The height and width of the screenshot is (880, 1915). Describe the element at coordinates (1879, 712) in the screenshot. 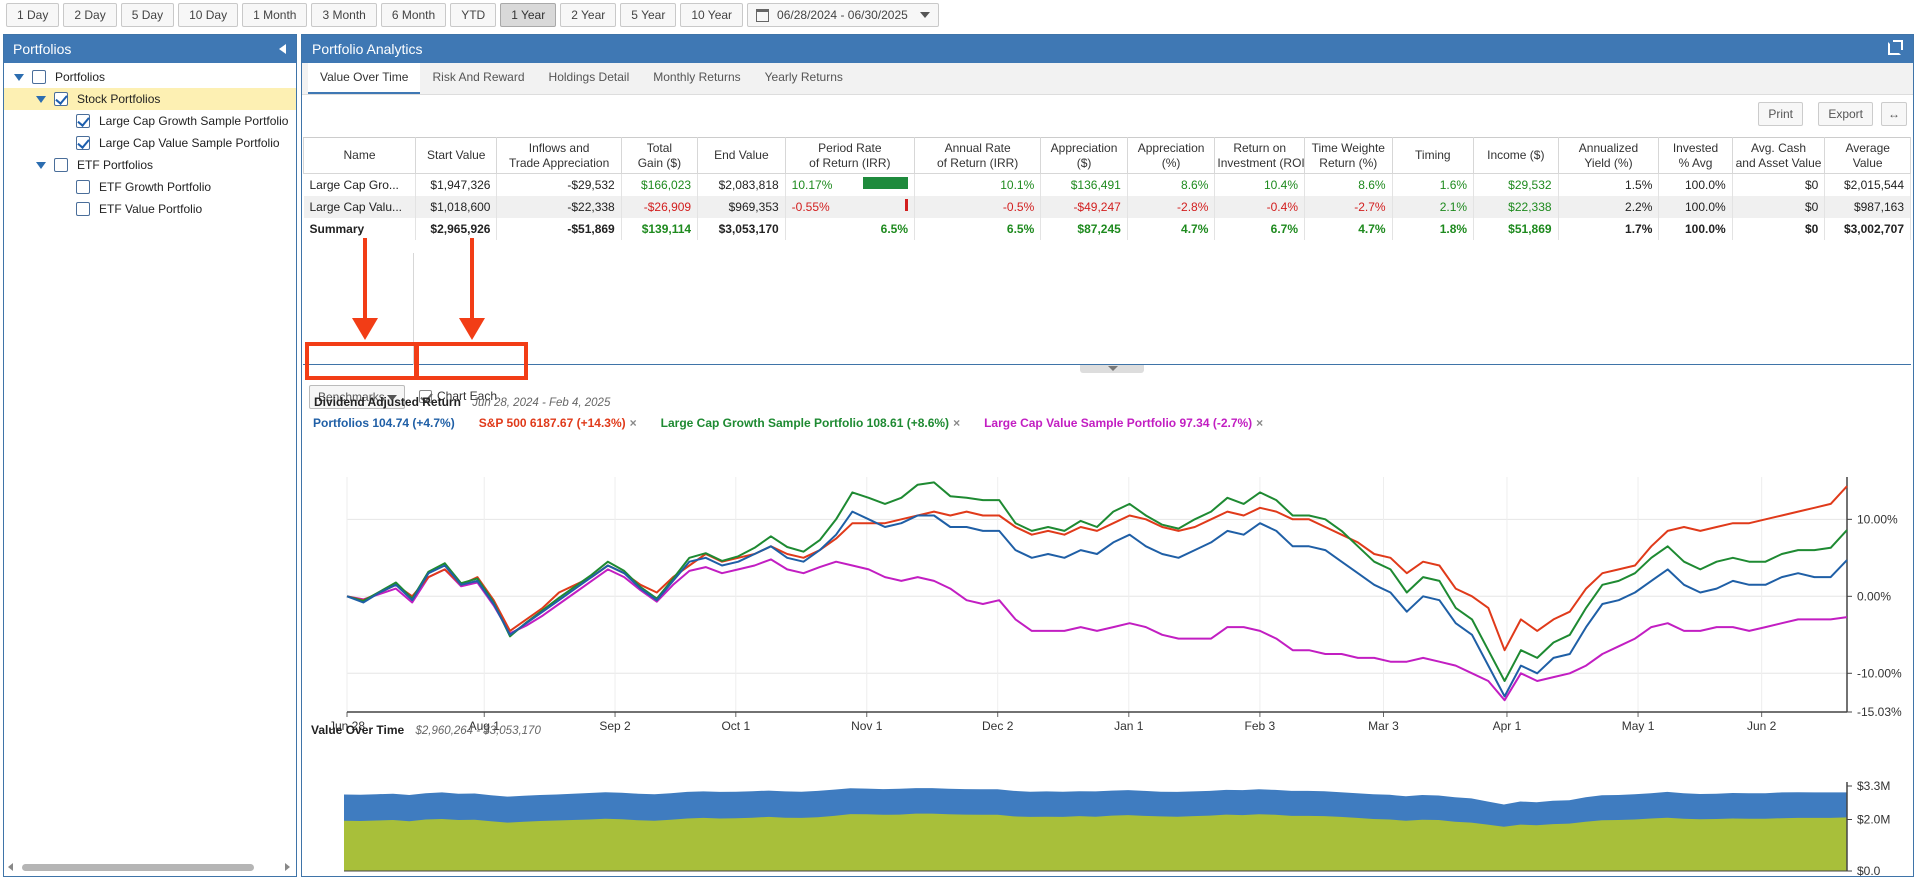

I see `y-tick-label: -15.03%` at that location.